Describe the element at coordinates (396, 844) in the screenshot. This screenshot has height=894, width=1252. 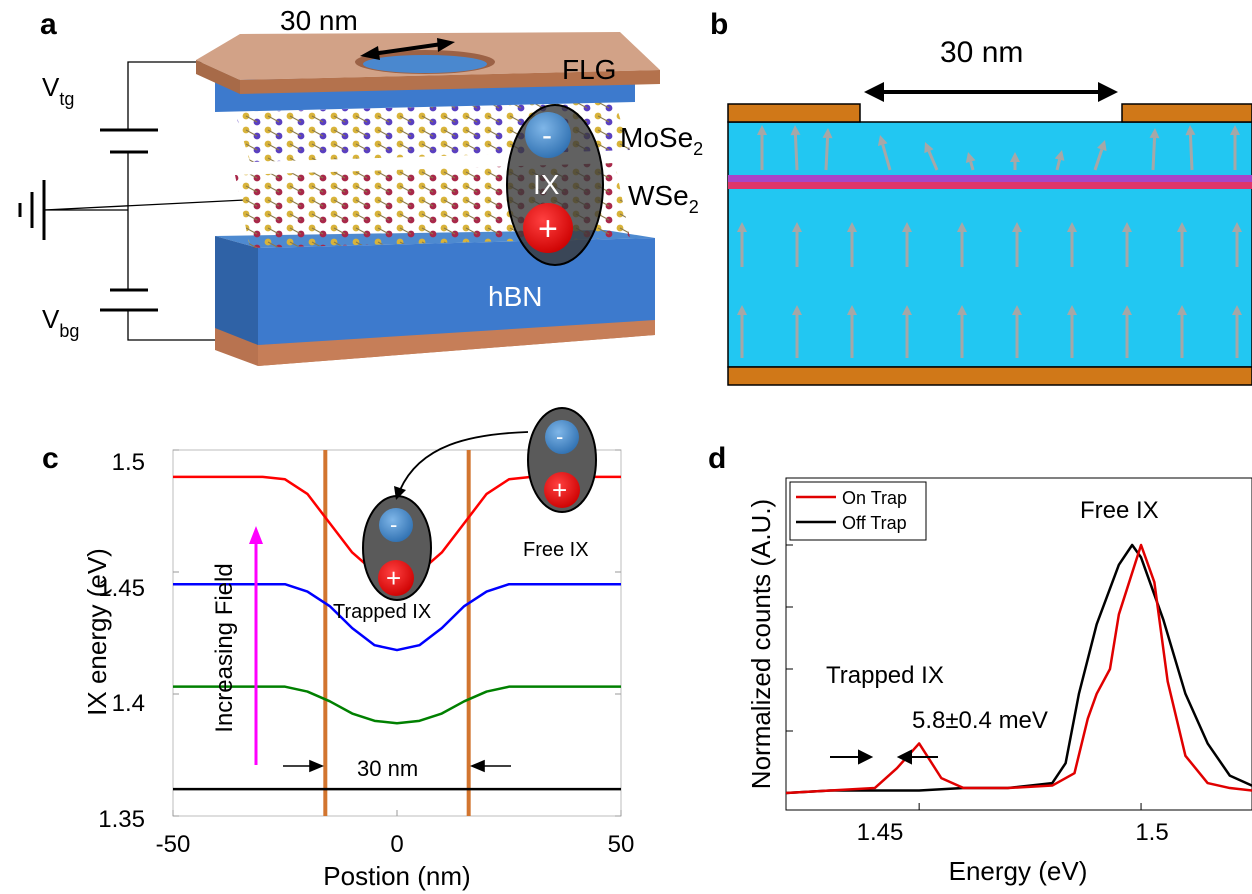
I see `c-xtick-0: 0` at that location.